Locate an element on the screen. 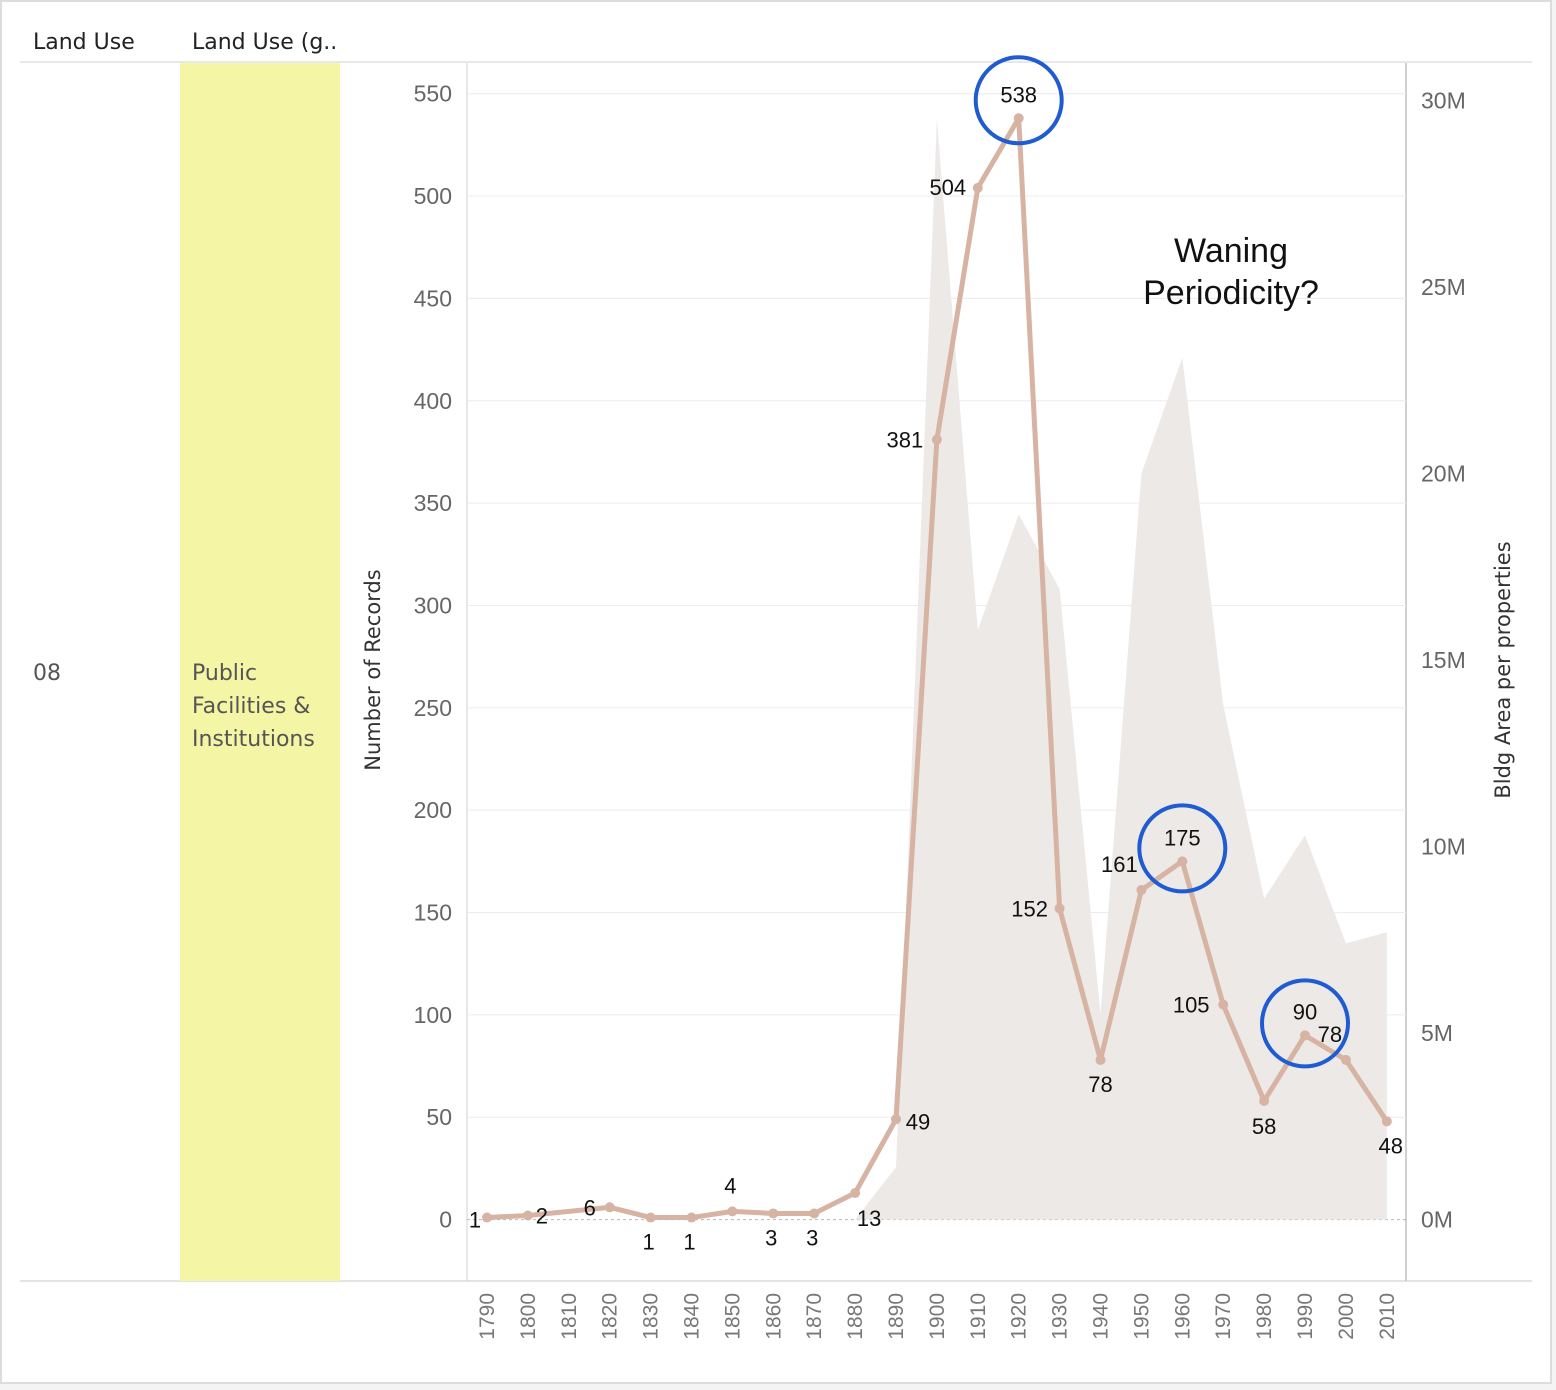  x-tick-label: 1790 is located at coordinates (487, 1316).